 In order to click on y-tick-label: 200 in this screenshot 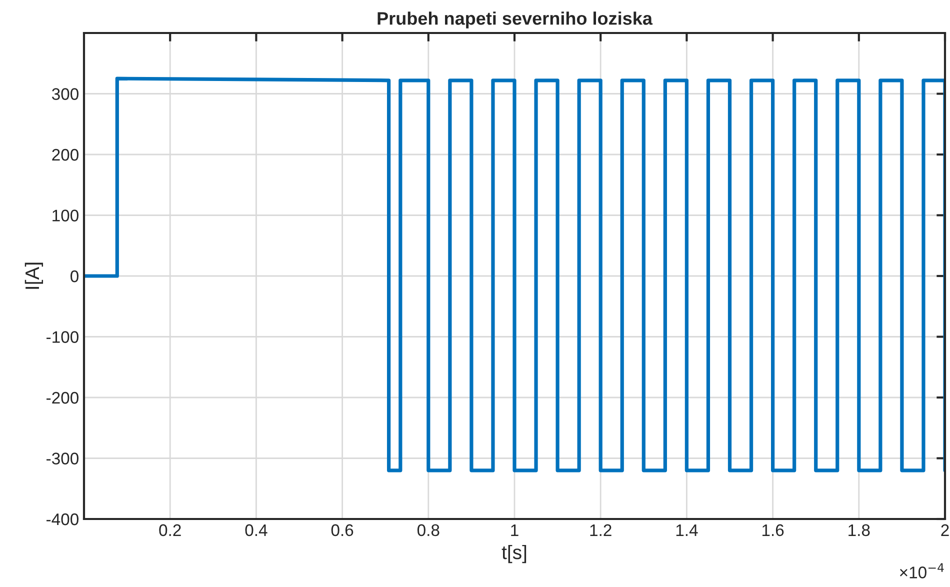, I will do `click(65, 154)`.